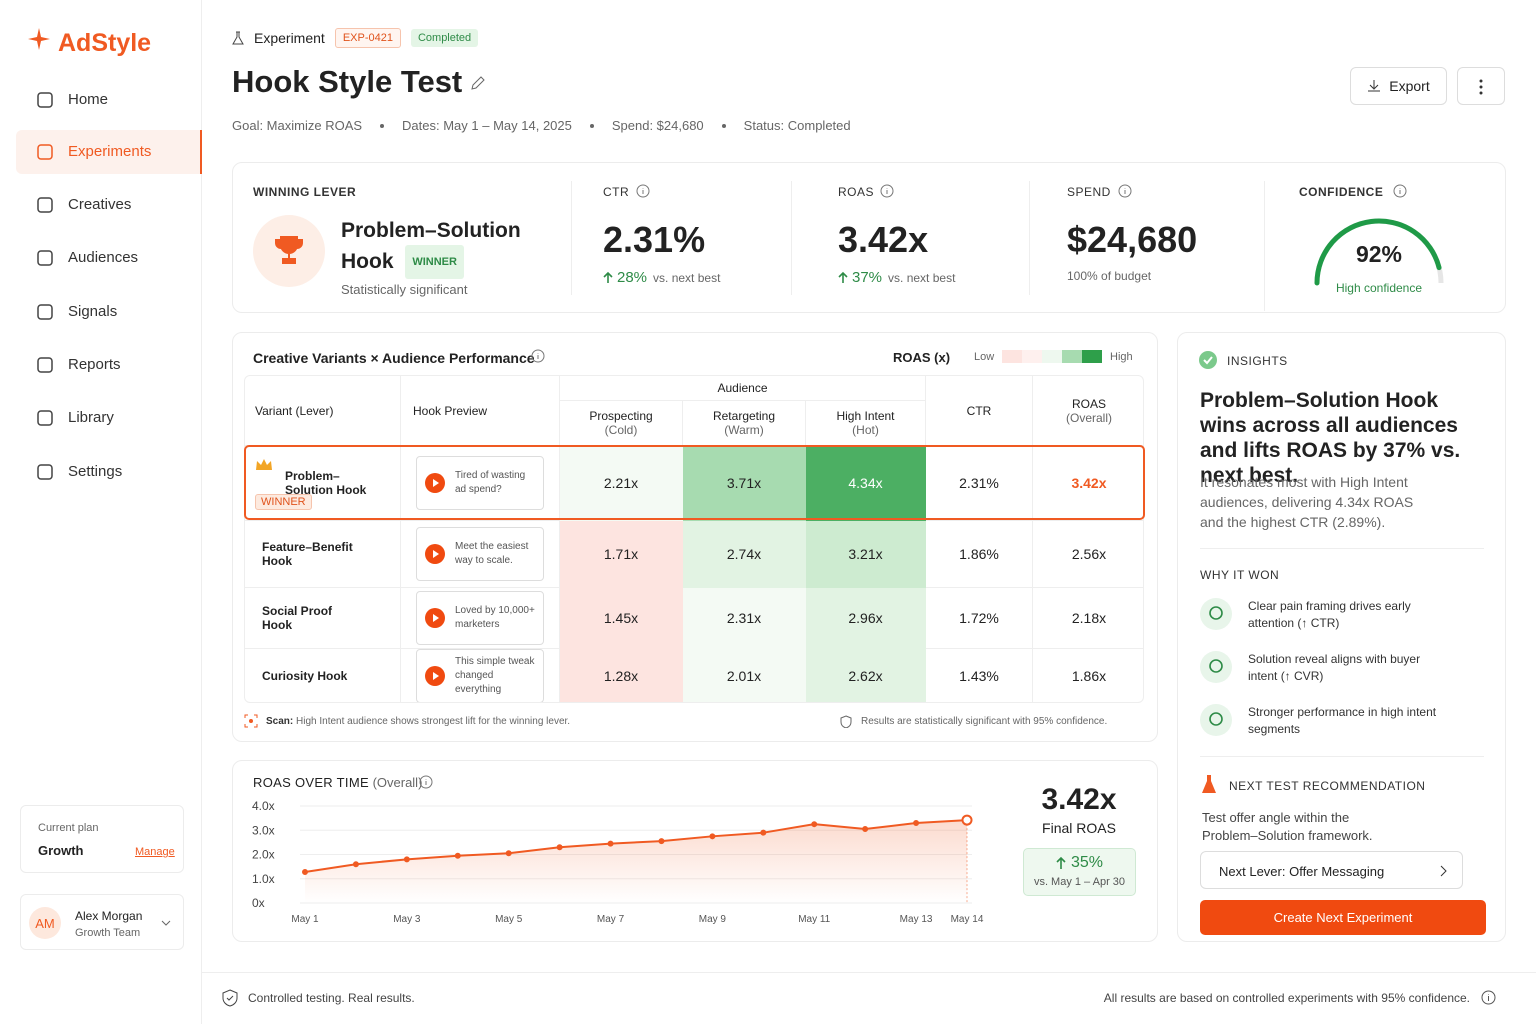  I want to click on why-label: WHY IT WON, so click(1240, 575).